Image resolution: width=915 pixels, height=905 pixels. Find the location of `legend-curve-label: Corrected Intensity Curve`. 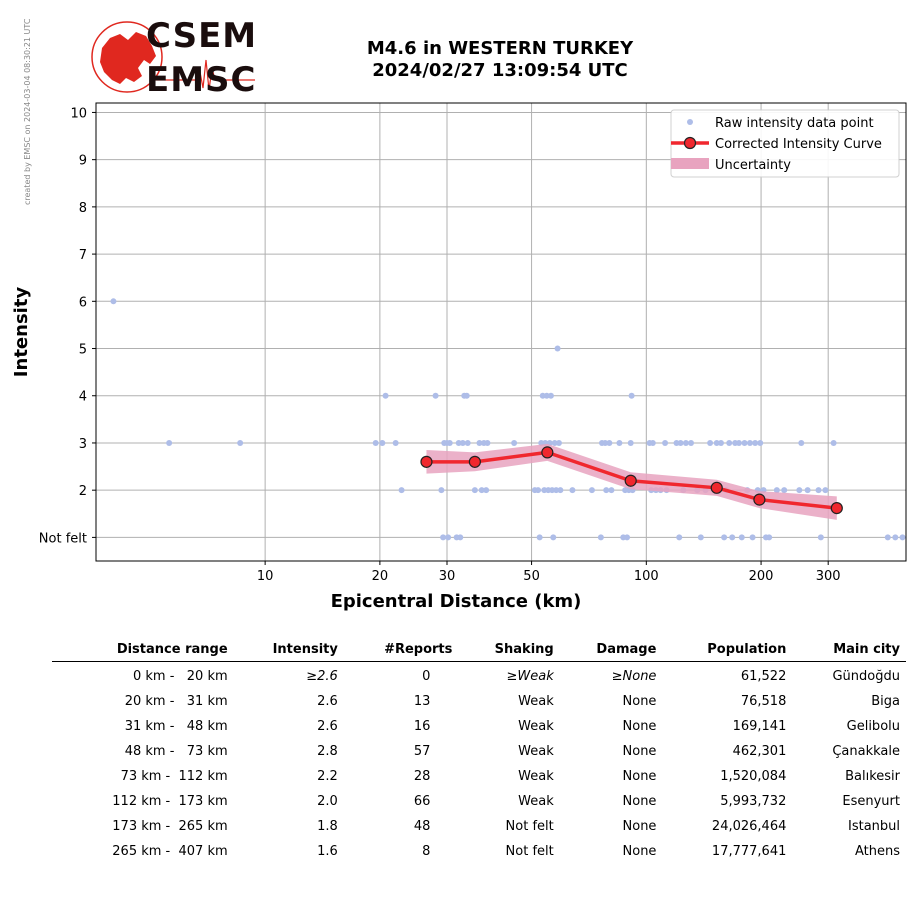

legend-curve-label: Corrected Intensity Curve is located at coordinates (798, 144).